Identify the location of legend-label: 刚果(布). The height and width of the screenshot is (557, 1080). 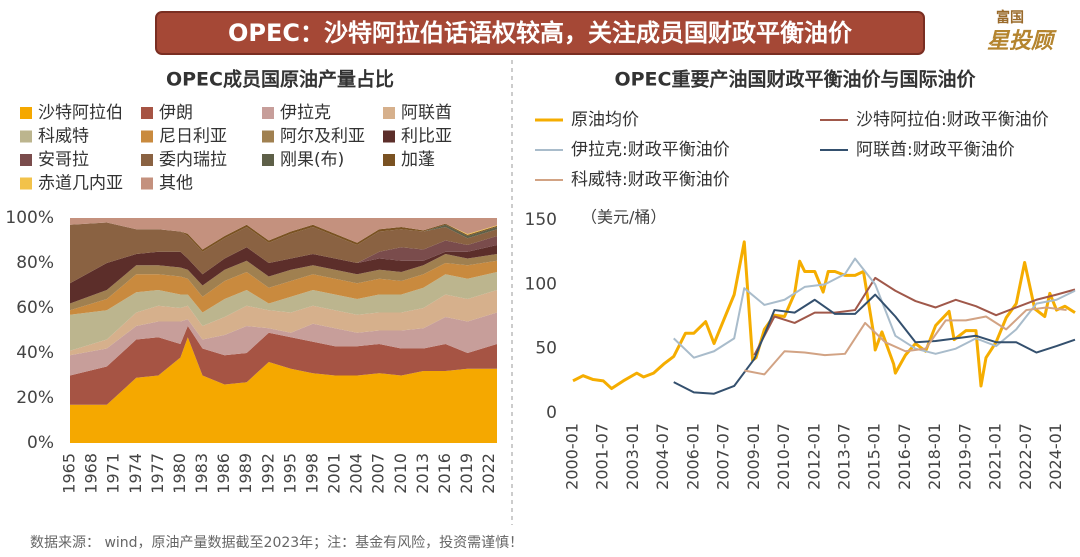
(312, 160).